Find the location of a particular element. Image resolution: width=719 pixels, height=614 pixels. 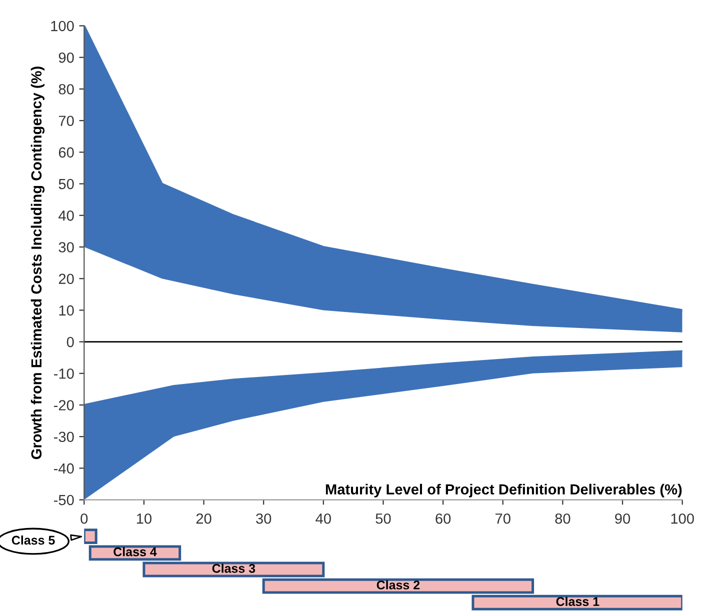

y-tick-label: 100 is located at coordinates (62, 26).